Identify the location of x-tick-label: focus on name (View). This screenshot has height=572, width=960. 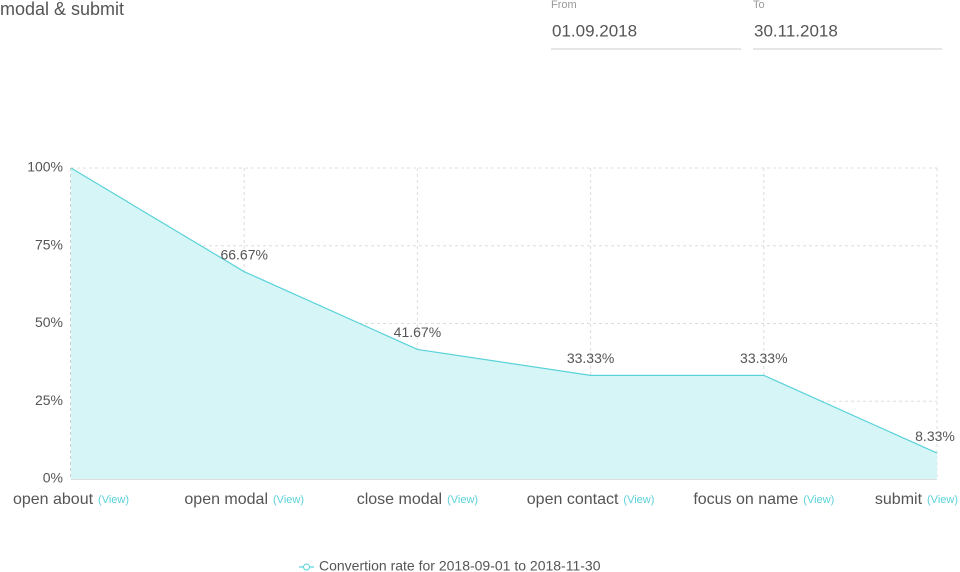
(763, 499).